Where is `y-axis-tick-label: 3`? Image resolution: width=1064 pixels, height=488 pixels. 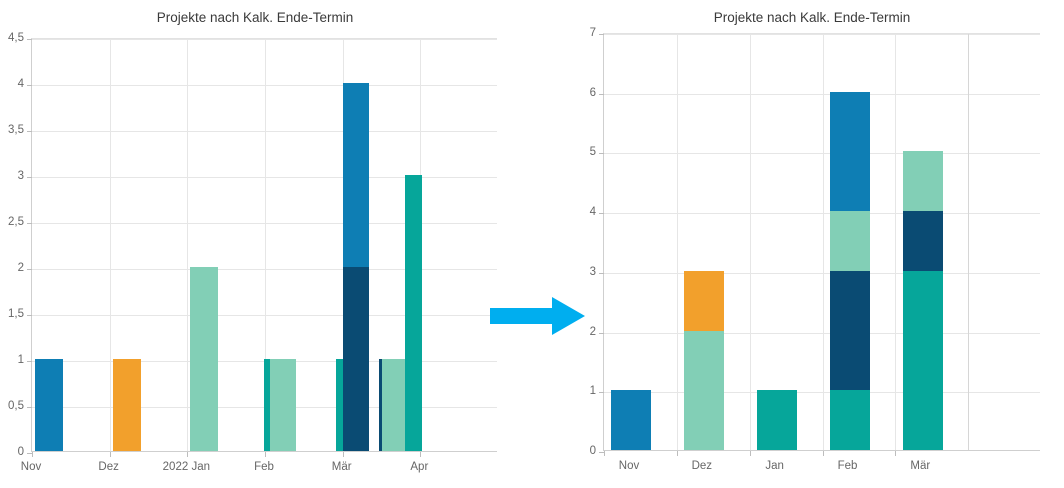
y-axis-tick-label: 3 is located at coordinates (20, 176).